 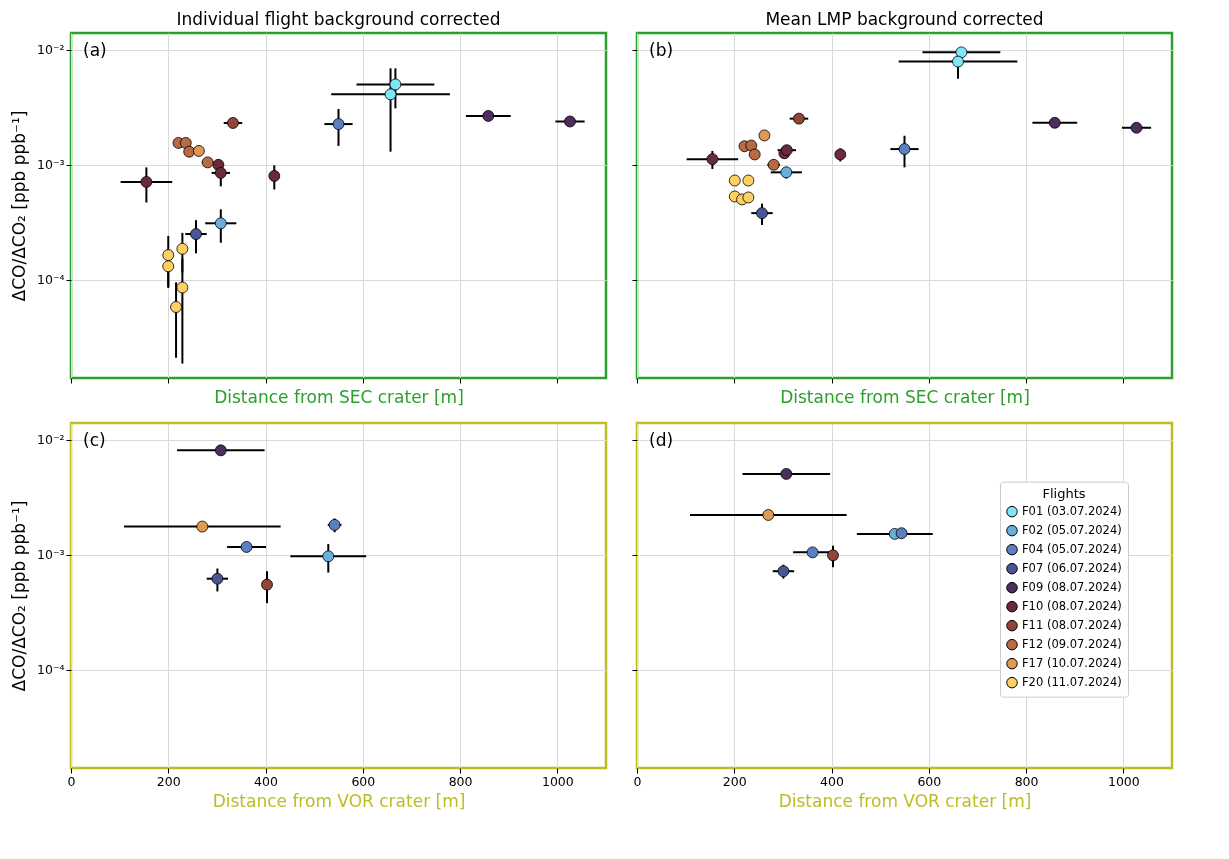 What do you see at coordinates (1064, 493) in the screenshot?
I see `legend-title: Flights` at bounding box center [1064, 493].